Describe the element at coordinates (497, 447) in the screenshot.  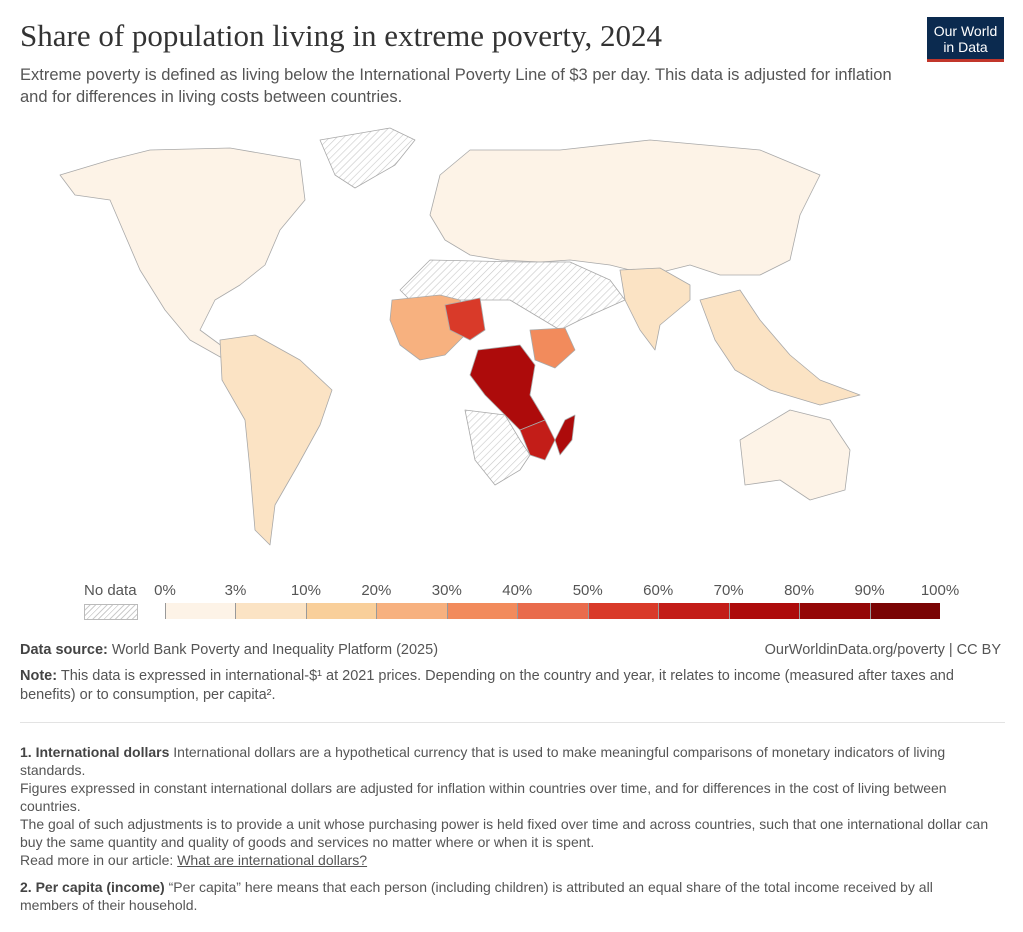
I see `map-region-southern-africa` at that location.